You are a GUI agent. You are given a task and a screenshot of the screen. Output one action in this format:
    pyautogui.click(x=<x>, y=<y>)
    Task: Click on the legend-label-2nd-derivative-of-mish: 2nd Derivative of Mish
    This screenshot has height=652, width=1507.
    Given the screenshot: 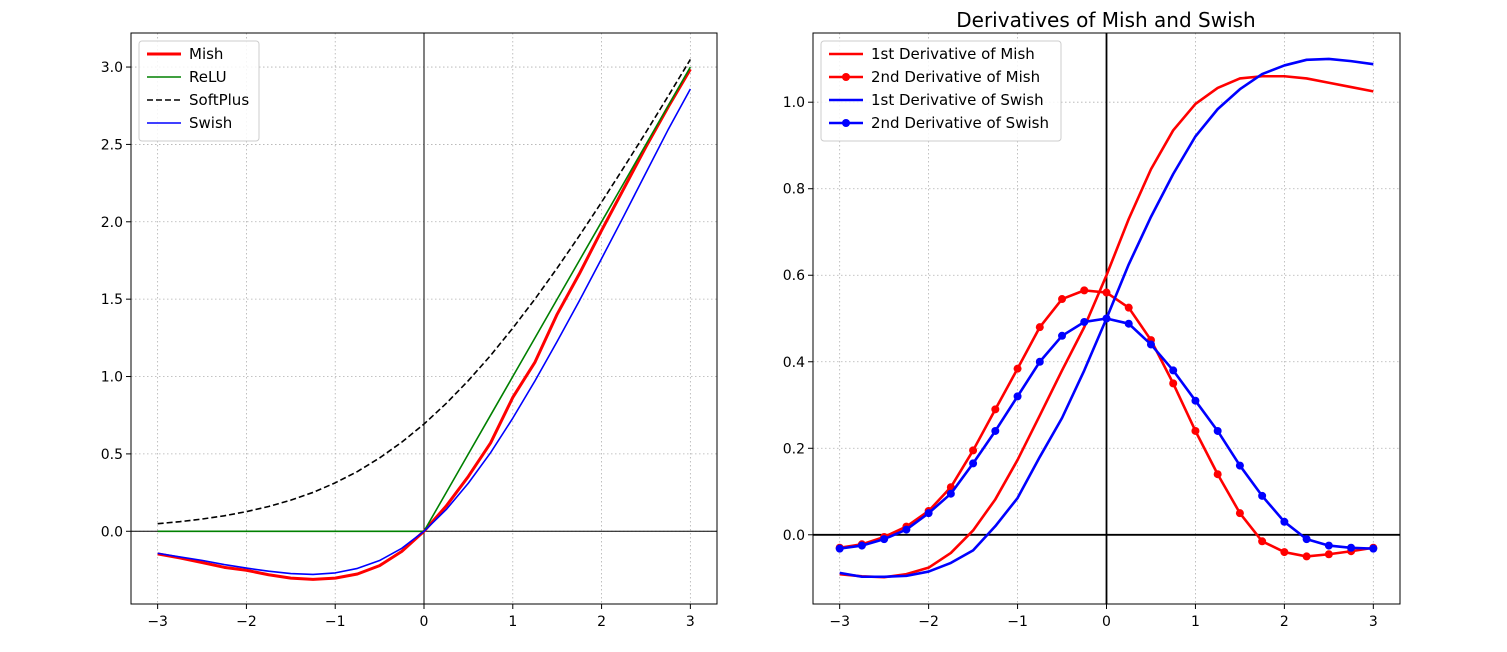 What is the action you would take?
    pyautogui.click(x=955, y=77)
    